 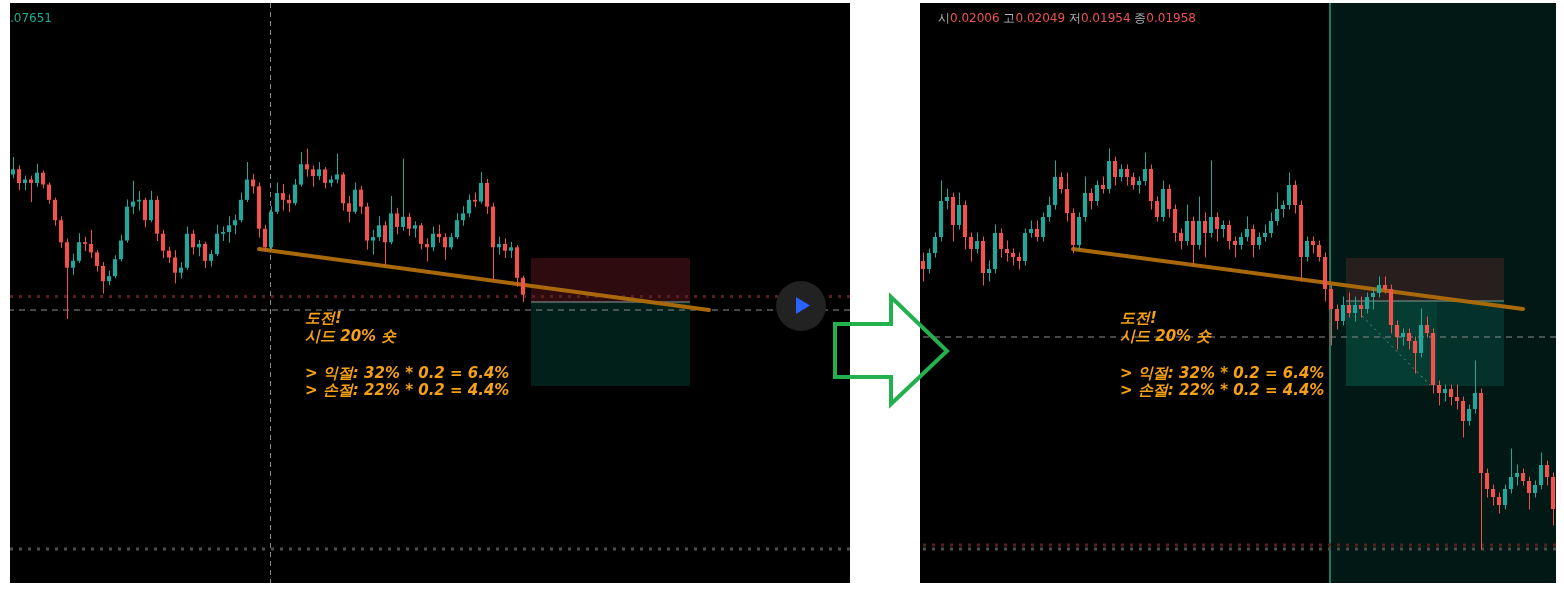 I want to click on text: .07651, so click(x=31, y=18).